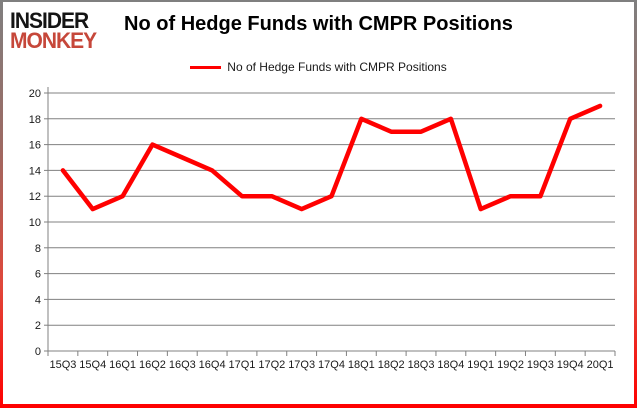  I want to click on insider-monkey-logo: INSIDER MONKEY, so click(53, 31).